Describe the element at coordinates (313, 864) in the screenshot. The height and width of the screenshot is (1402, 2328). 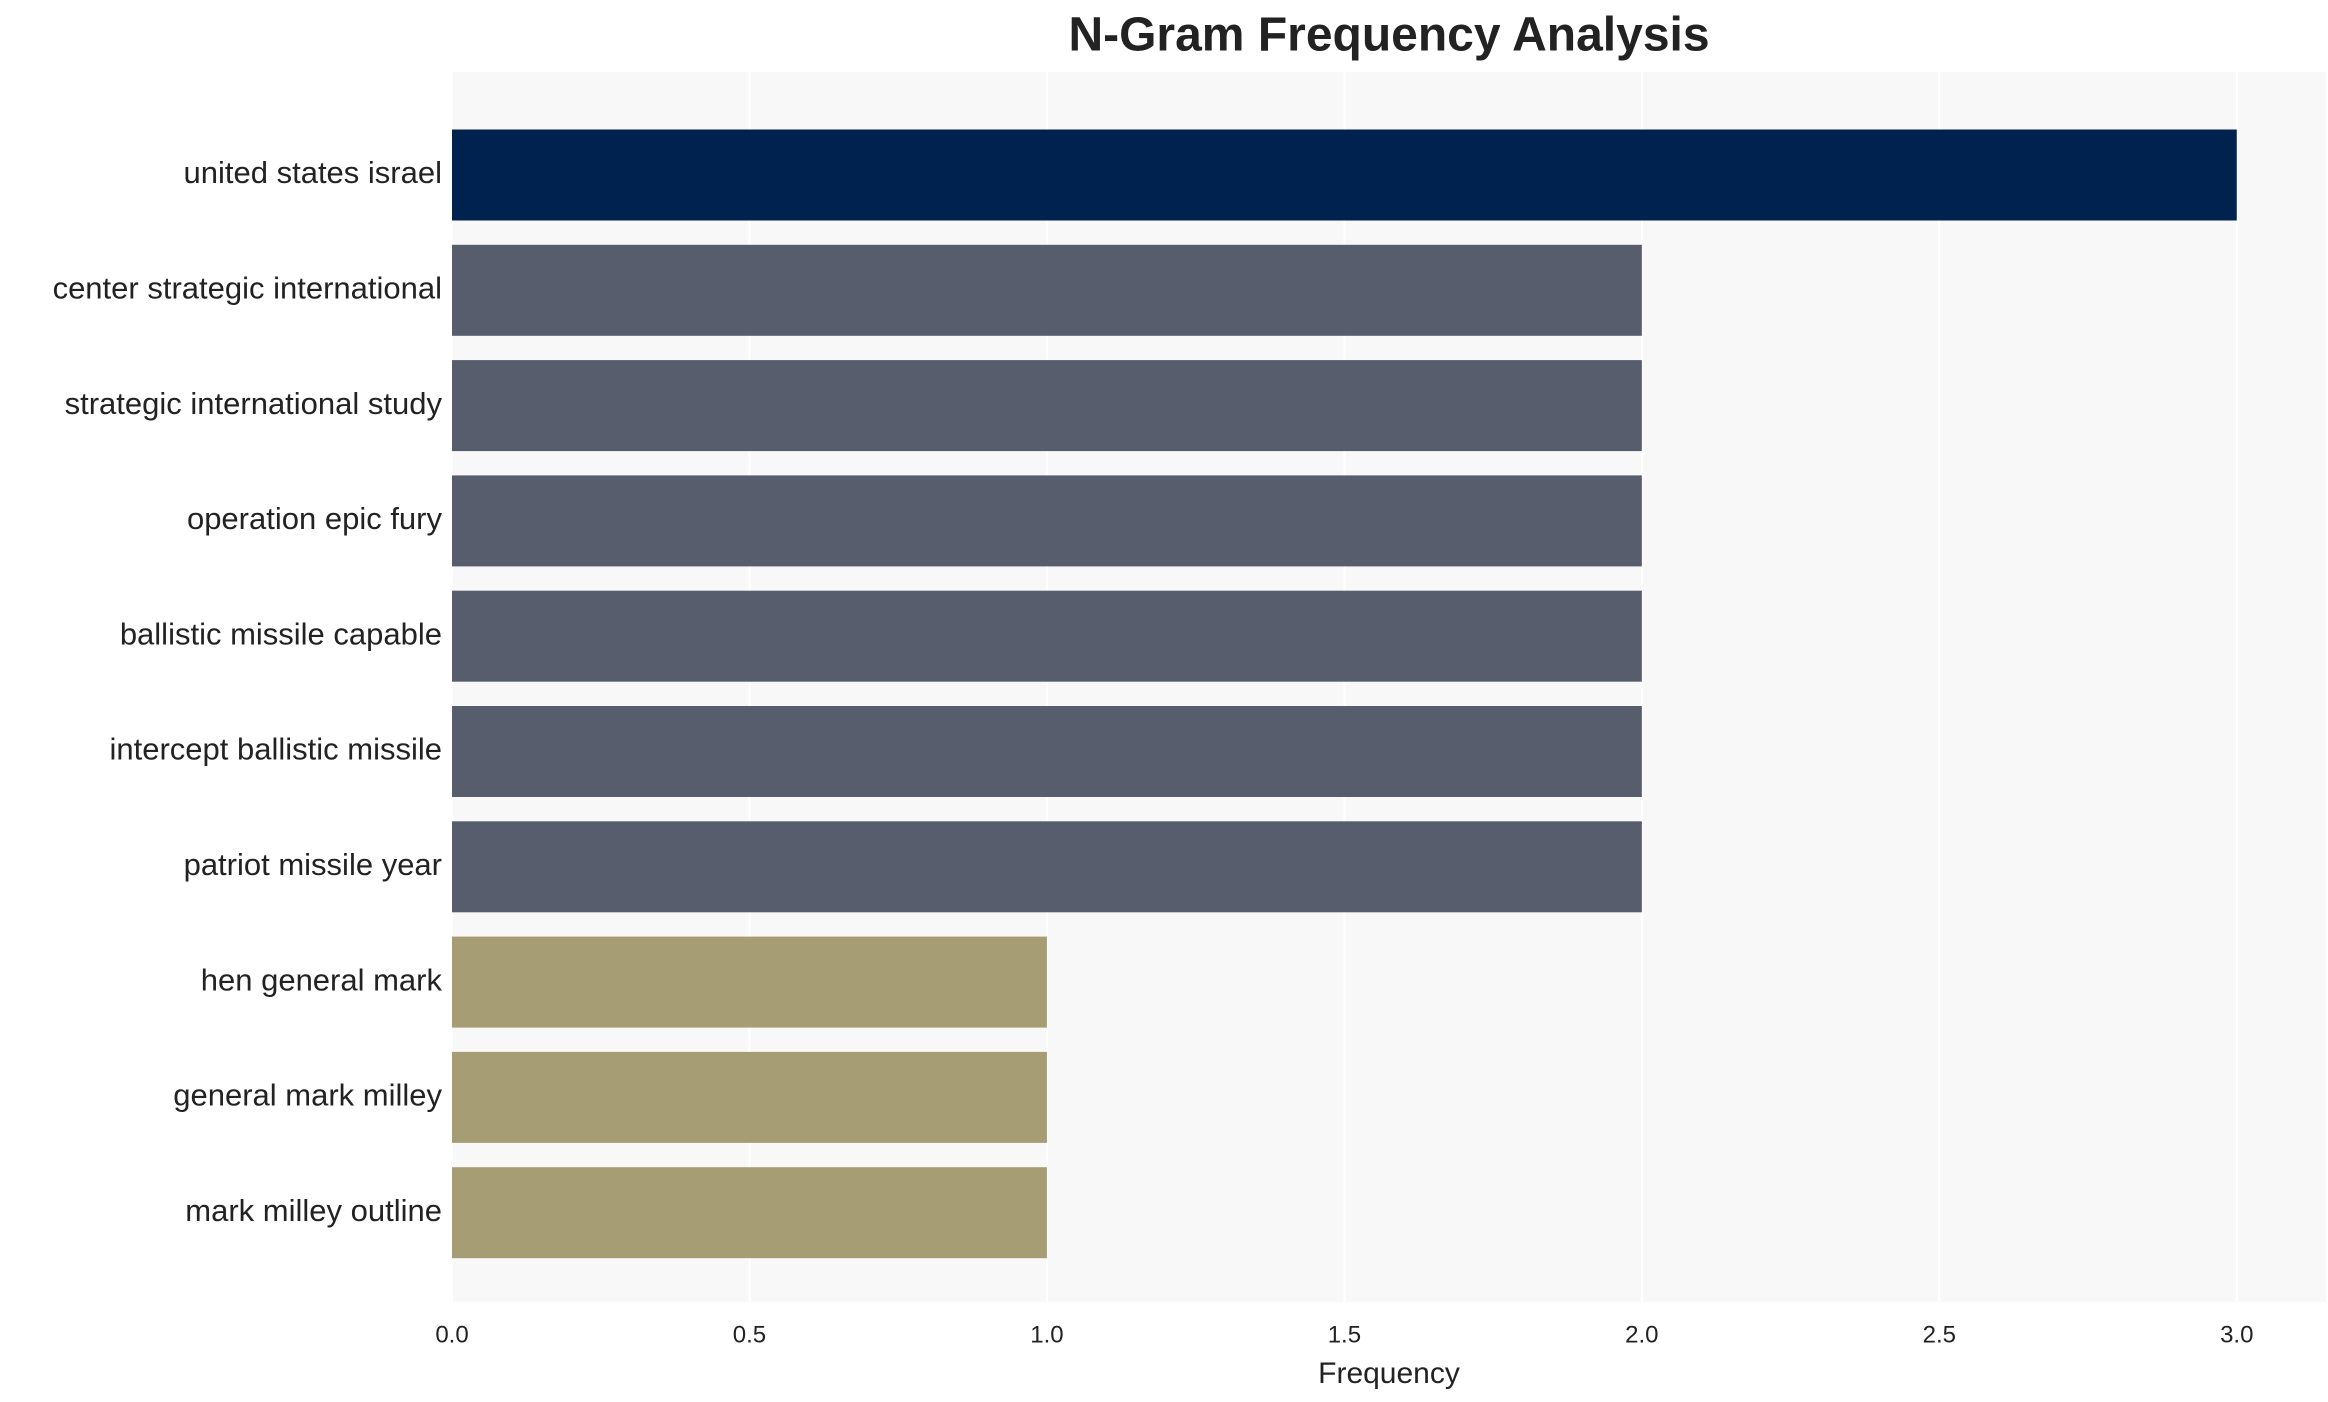
I see `y-tick-label: patriot missile year` at that location.